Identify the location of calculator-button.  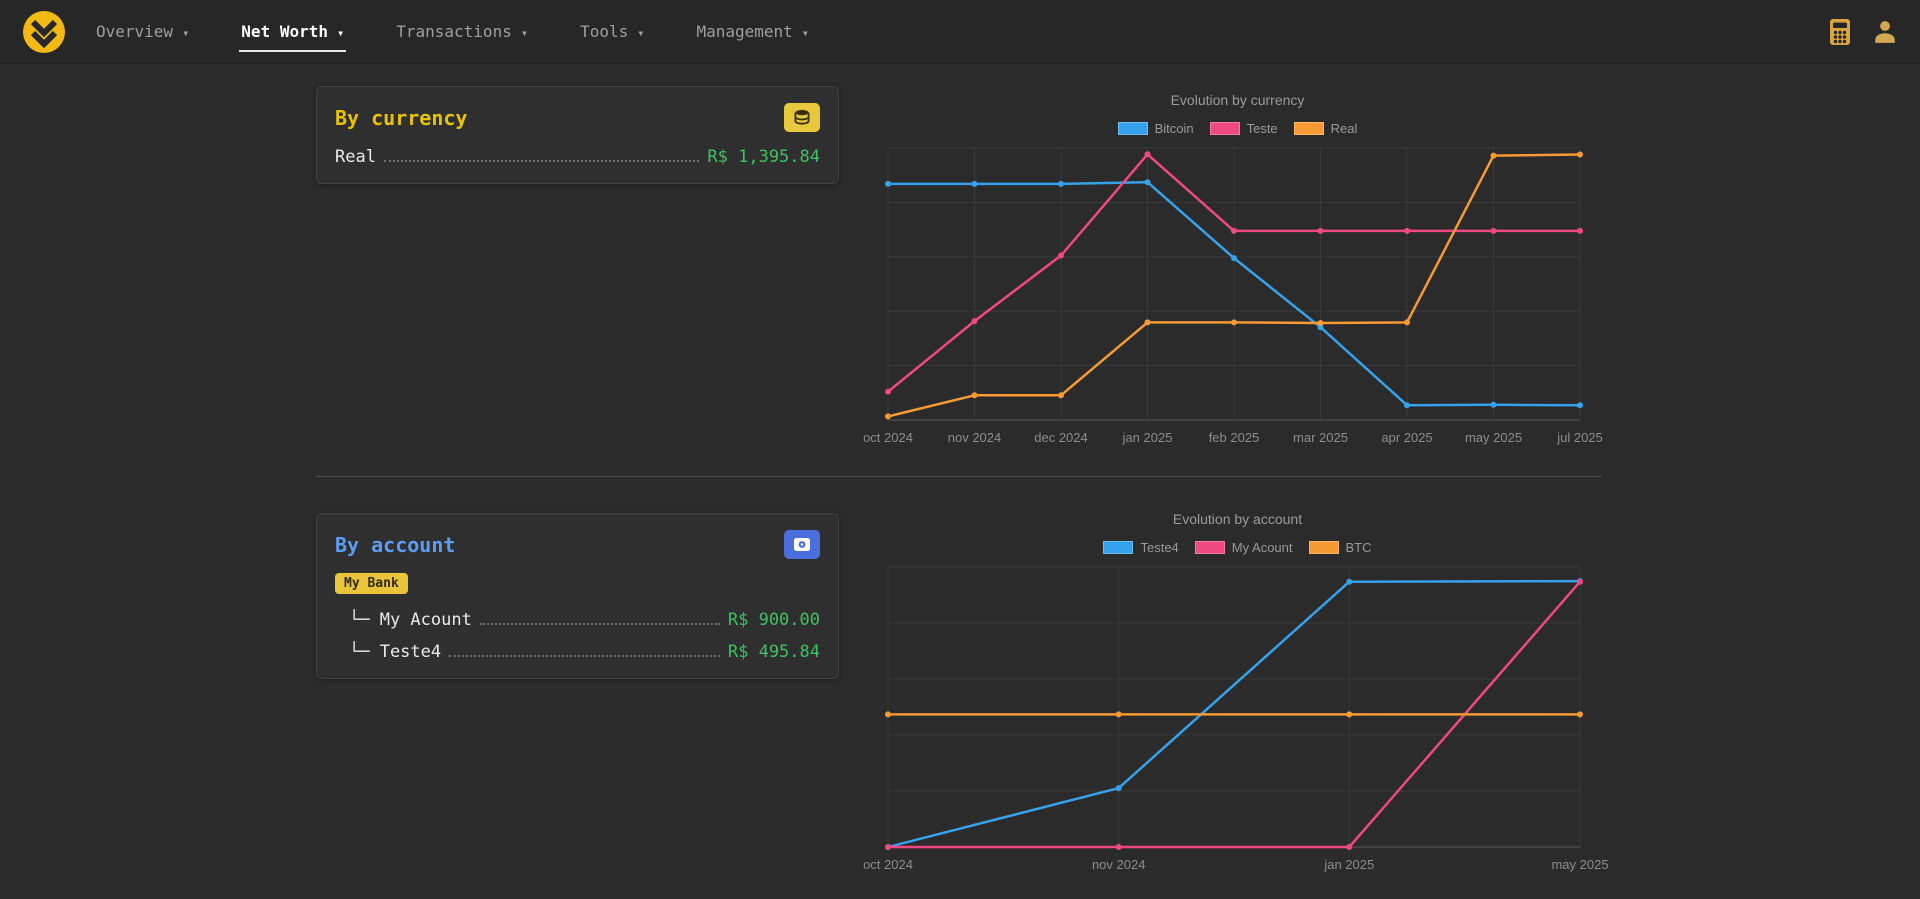
(1840, 32).